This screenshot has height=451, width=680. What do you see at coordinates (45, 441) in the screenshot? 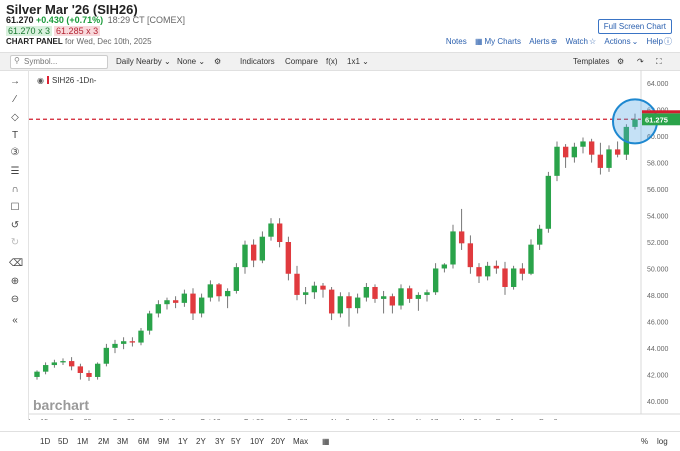
I see `range-1d-button: 1D` at bounding box center [45, 441].